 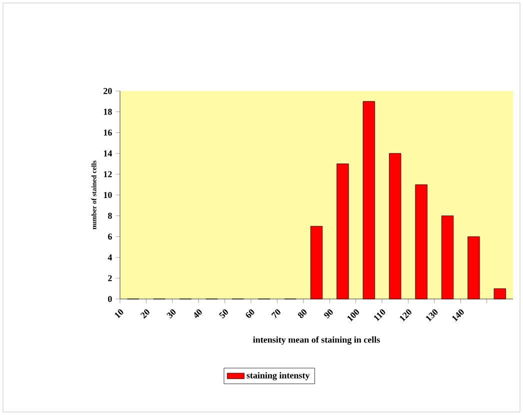 I want to click on x-tick-label: 30, so click(x=171, y=314).